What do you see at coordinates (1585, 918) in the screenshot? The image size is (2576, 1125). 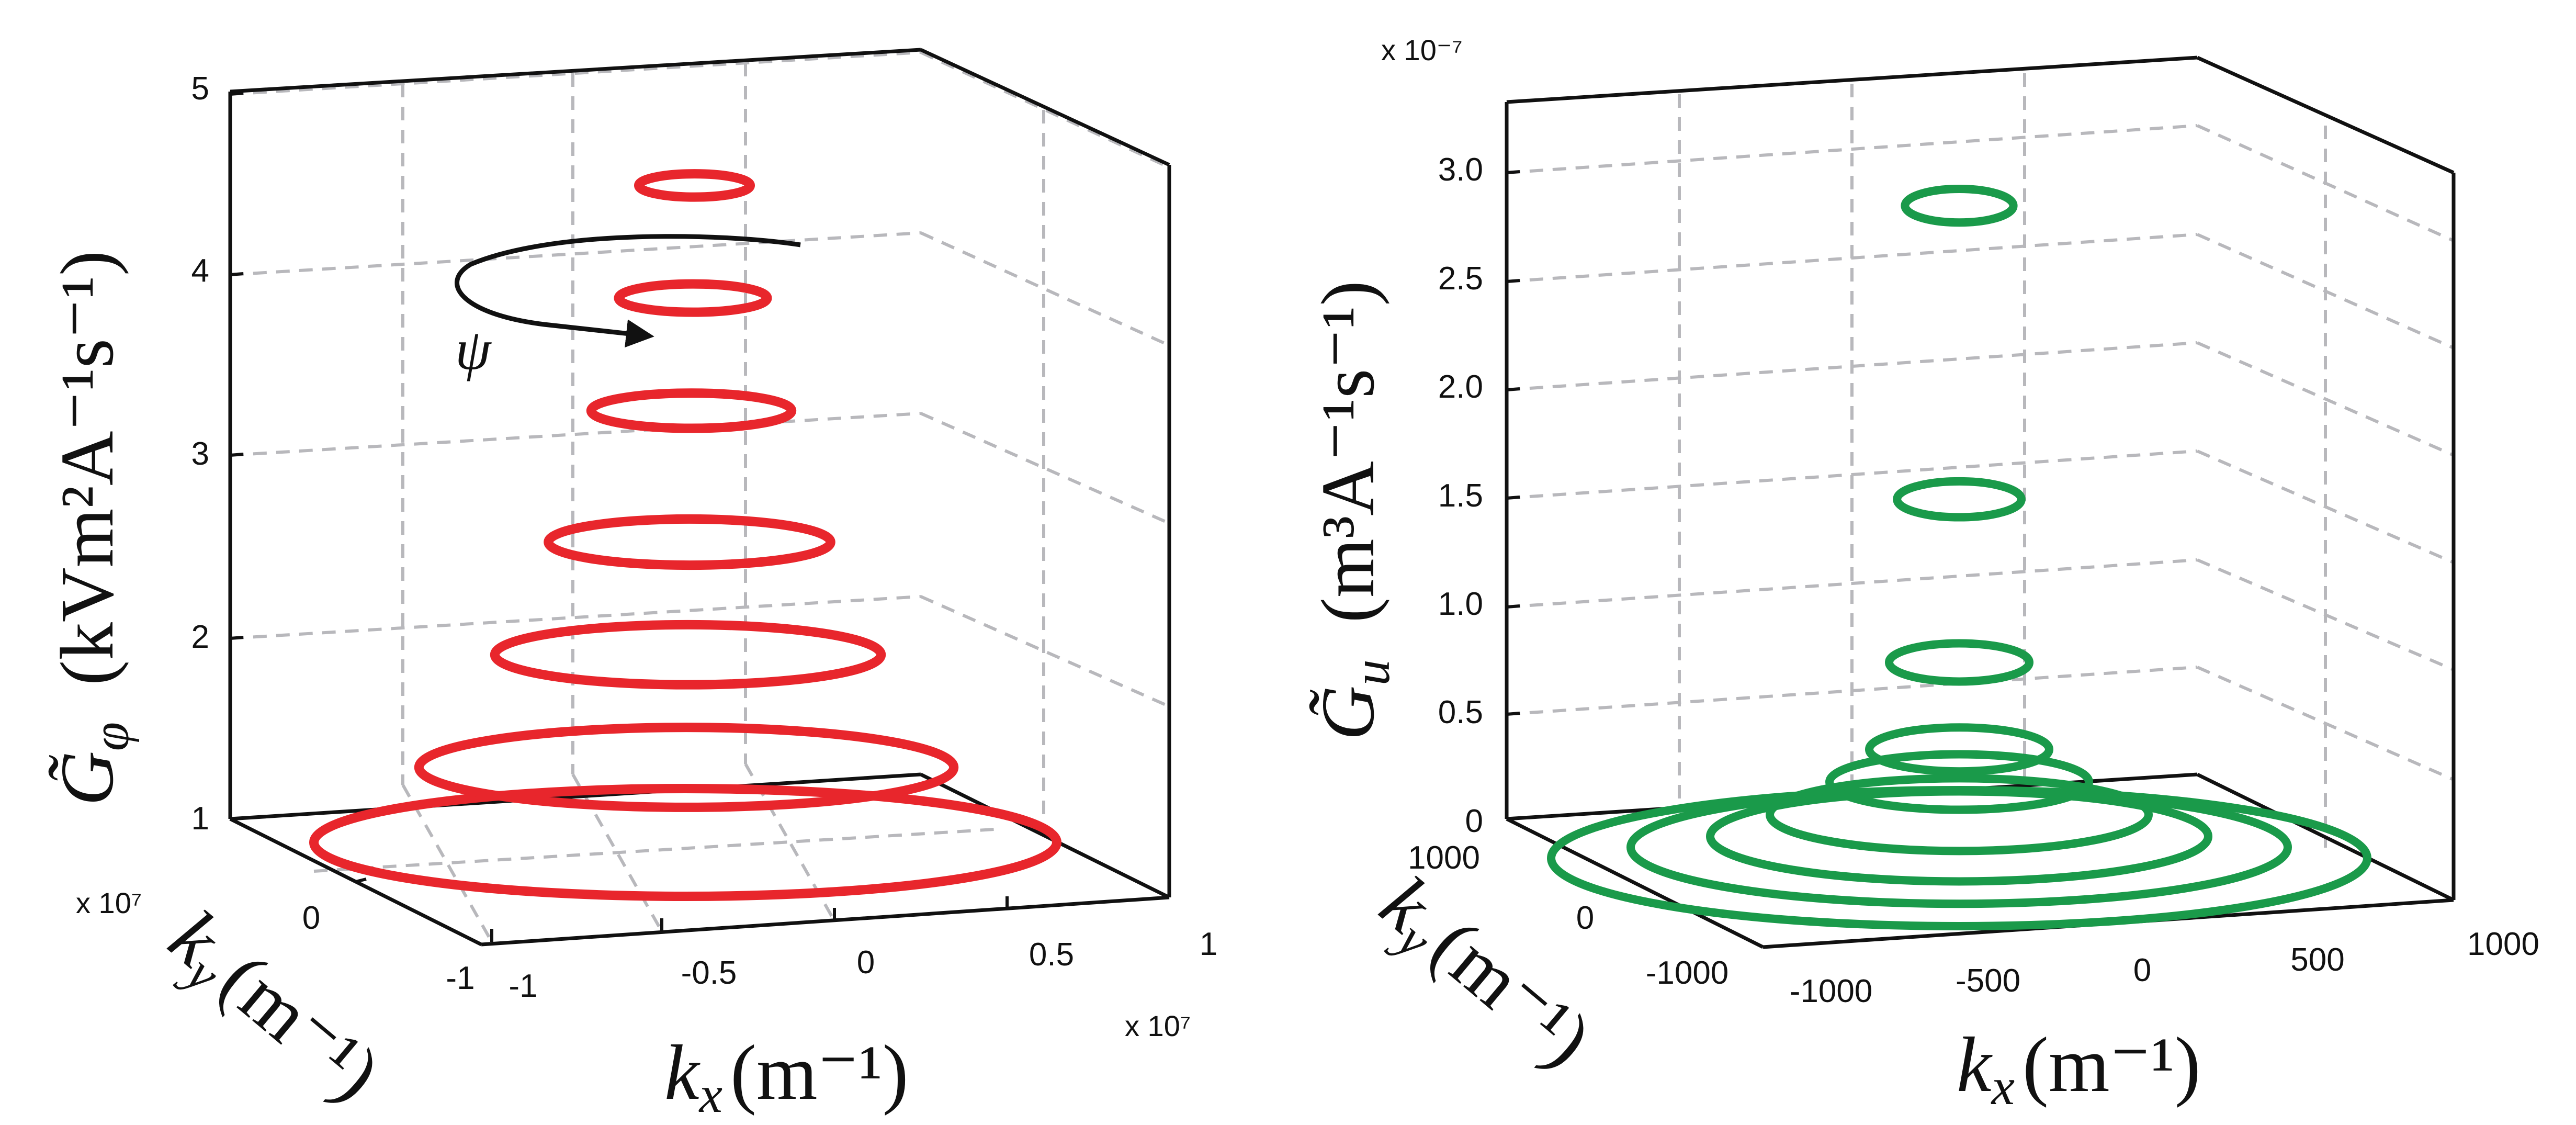 I see `right-ytick: 0` at bounding box center [1585, 918].